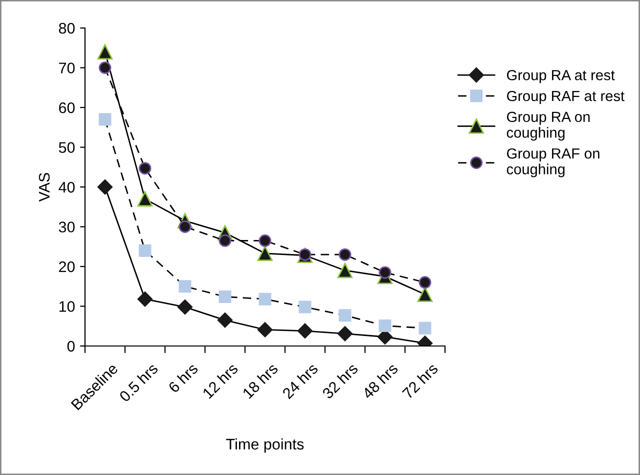 The image size is (640, 475). What do you see at coordinates (67, 266) in the screenshot?
I see `y-tick-label: 20` at bounding box center [67, 266].